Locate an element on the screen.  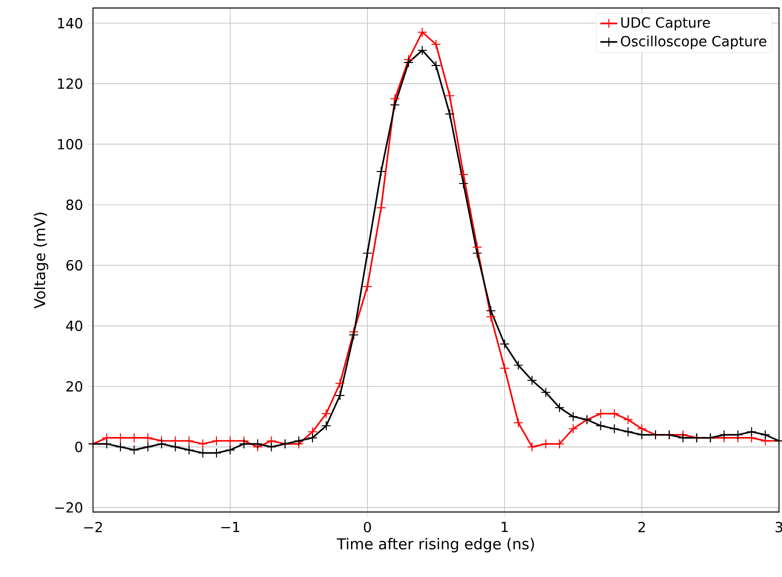
y-tick-label: 80 is located at coordinates (74, 204).